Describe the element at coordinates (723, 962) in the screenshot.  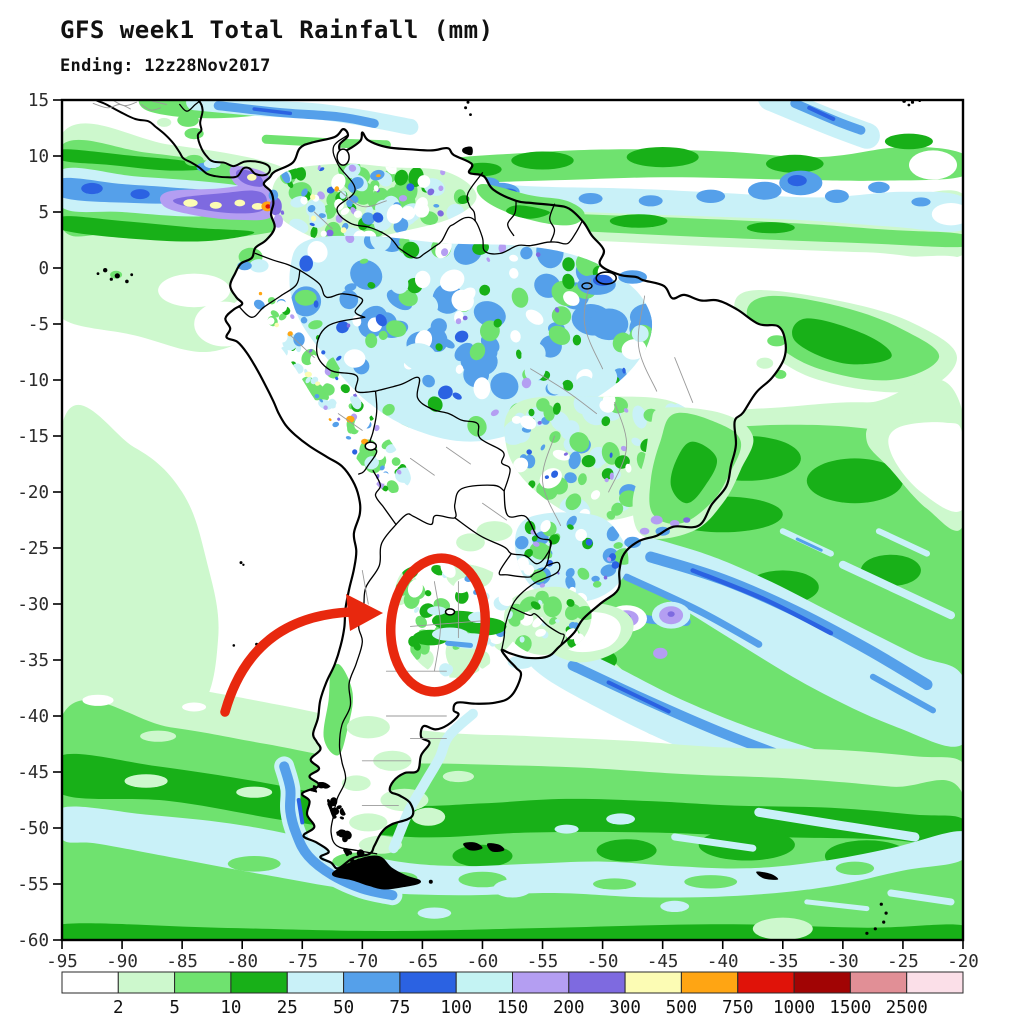
I see `x-tick-label: -40` at that location.